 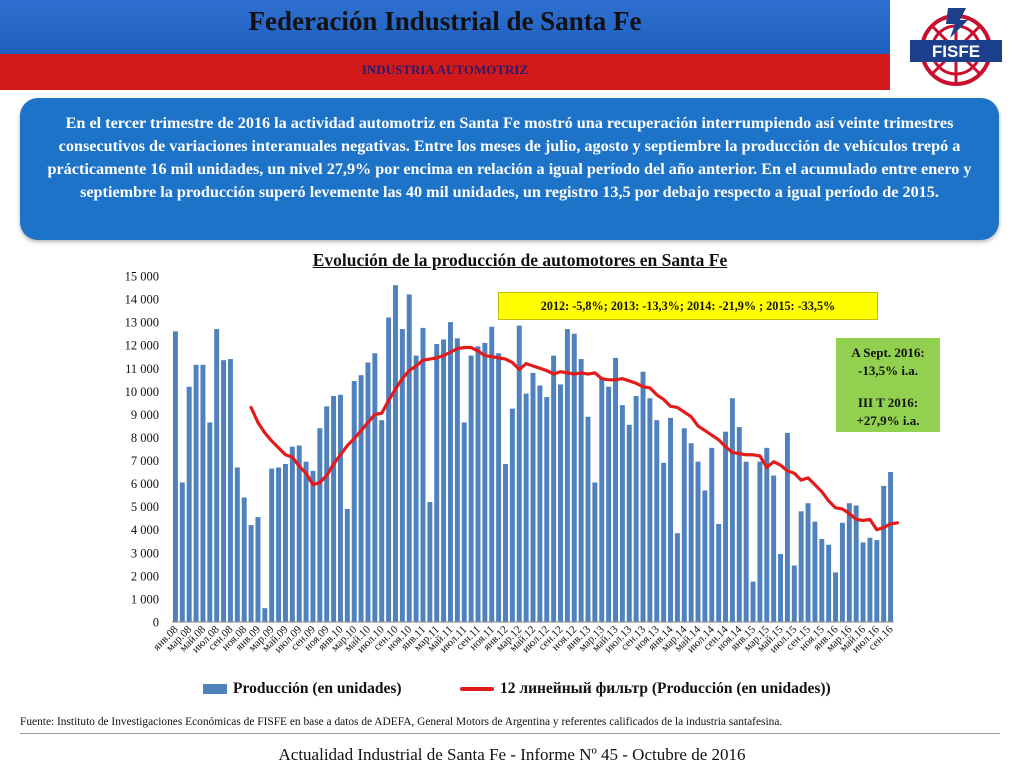 I want to click on fisfe-logo: FISFE, so click(x=956, y=47).